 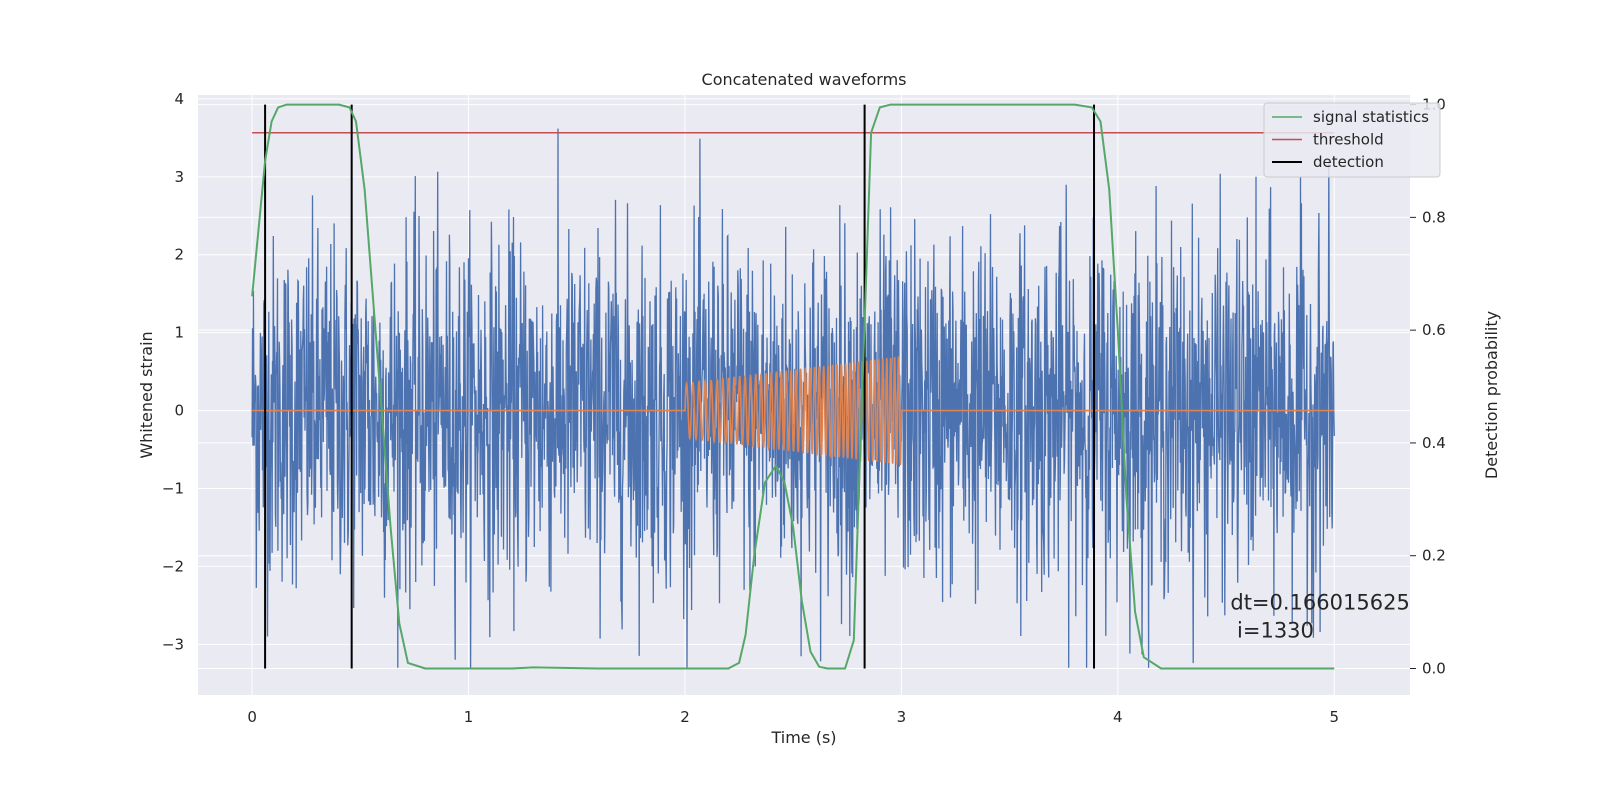 I want to click on y2-tick-label-2: 0.4, so click(x=1434, y=443).